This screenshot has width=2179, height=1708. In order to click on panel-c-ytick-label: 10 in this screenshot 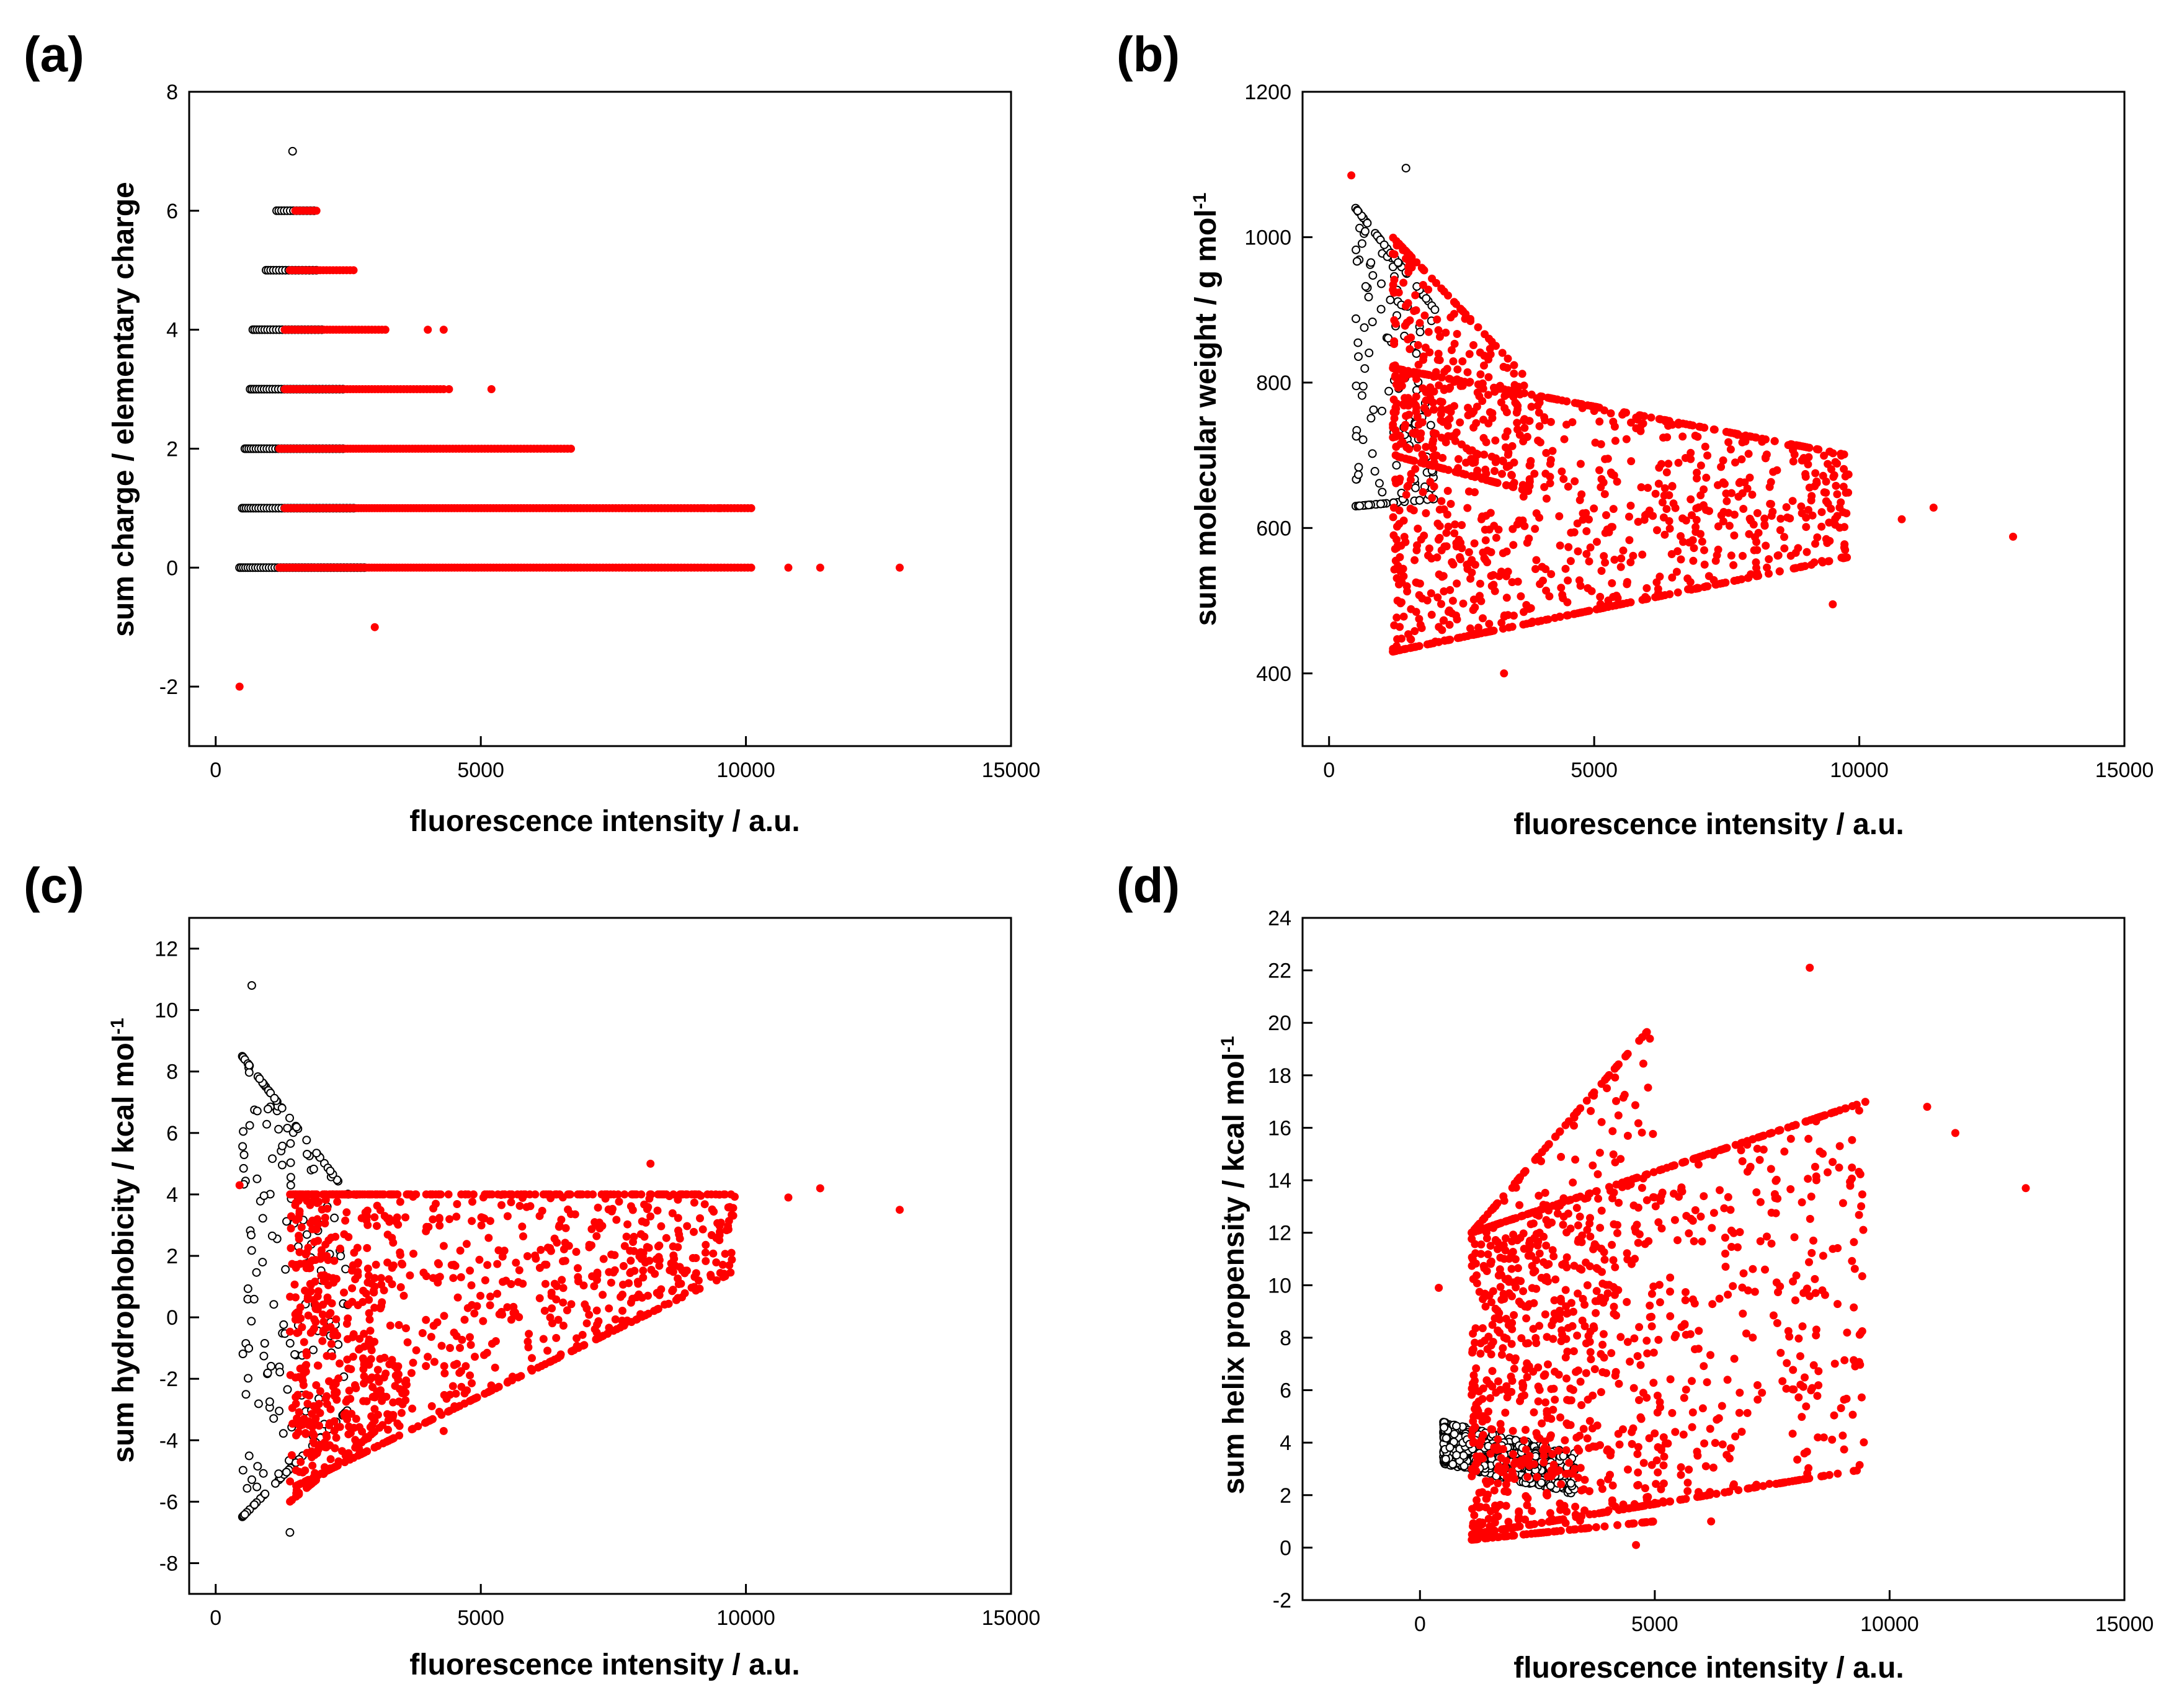, I will do `click(166, 1011)`.